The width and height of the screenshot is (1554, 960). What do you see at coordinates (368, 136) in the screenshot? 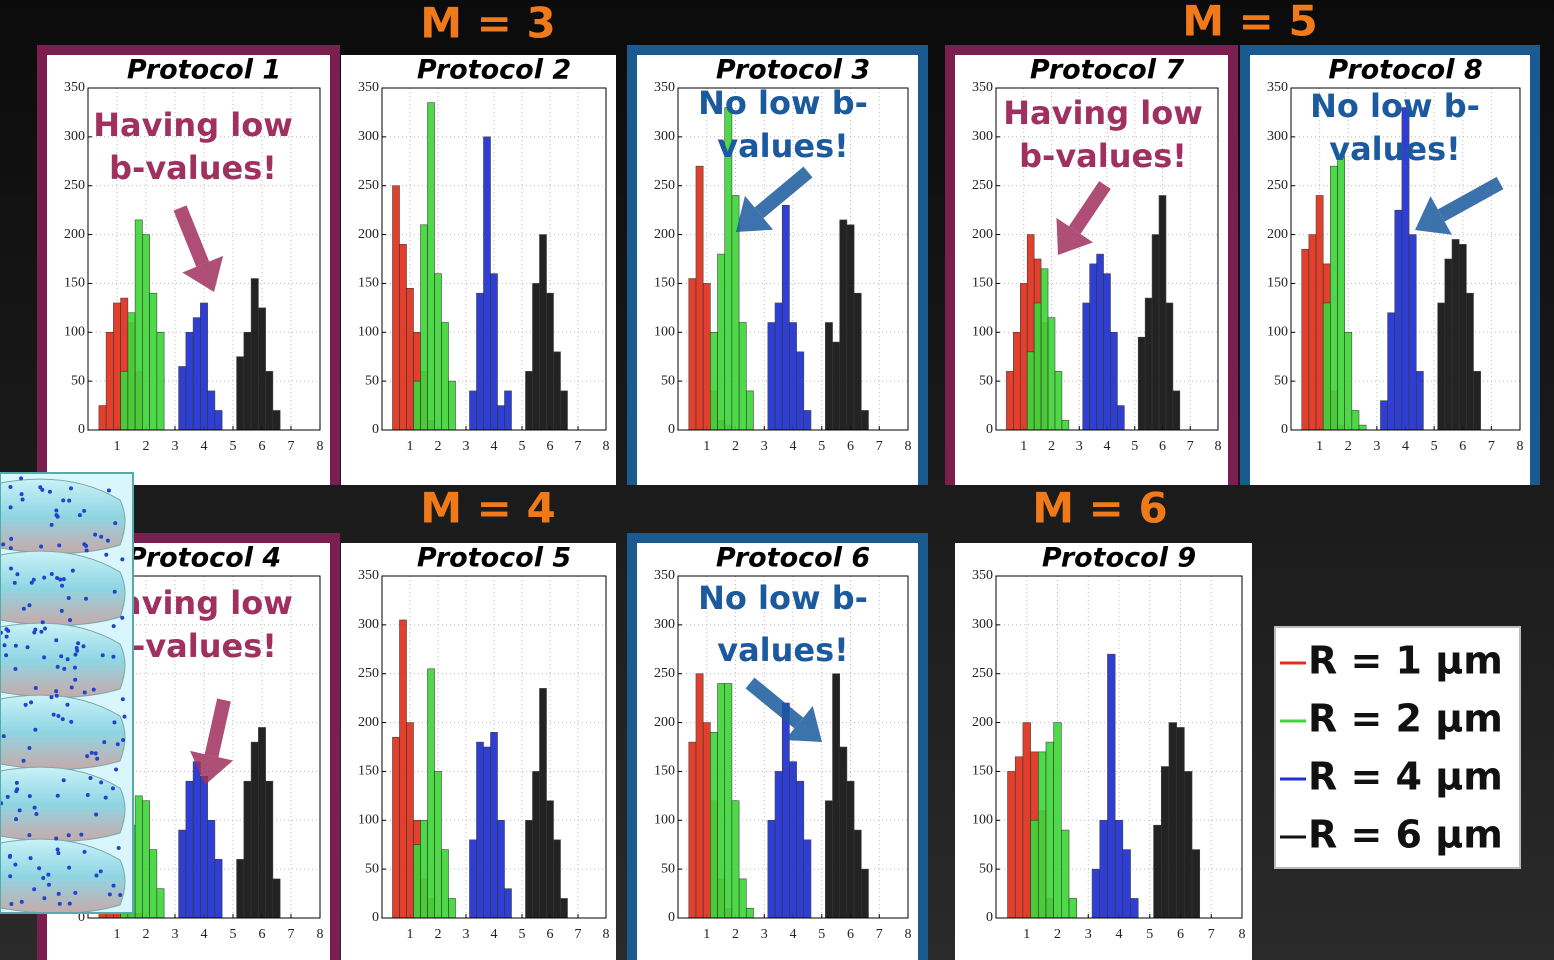
I see `y-tick-label: 300` at bounding box center [368, 136].